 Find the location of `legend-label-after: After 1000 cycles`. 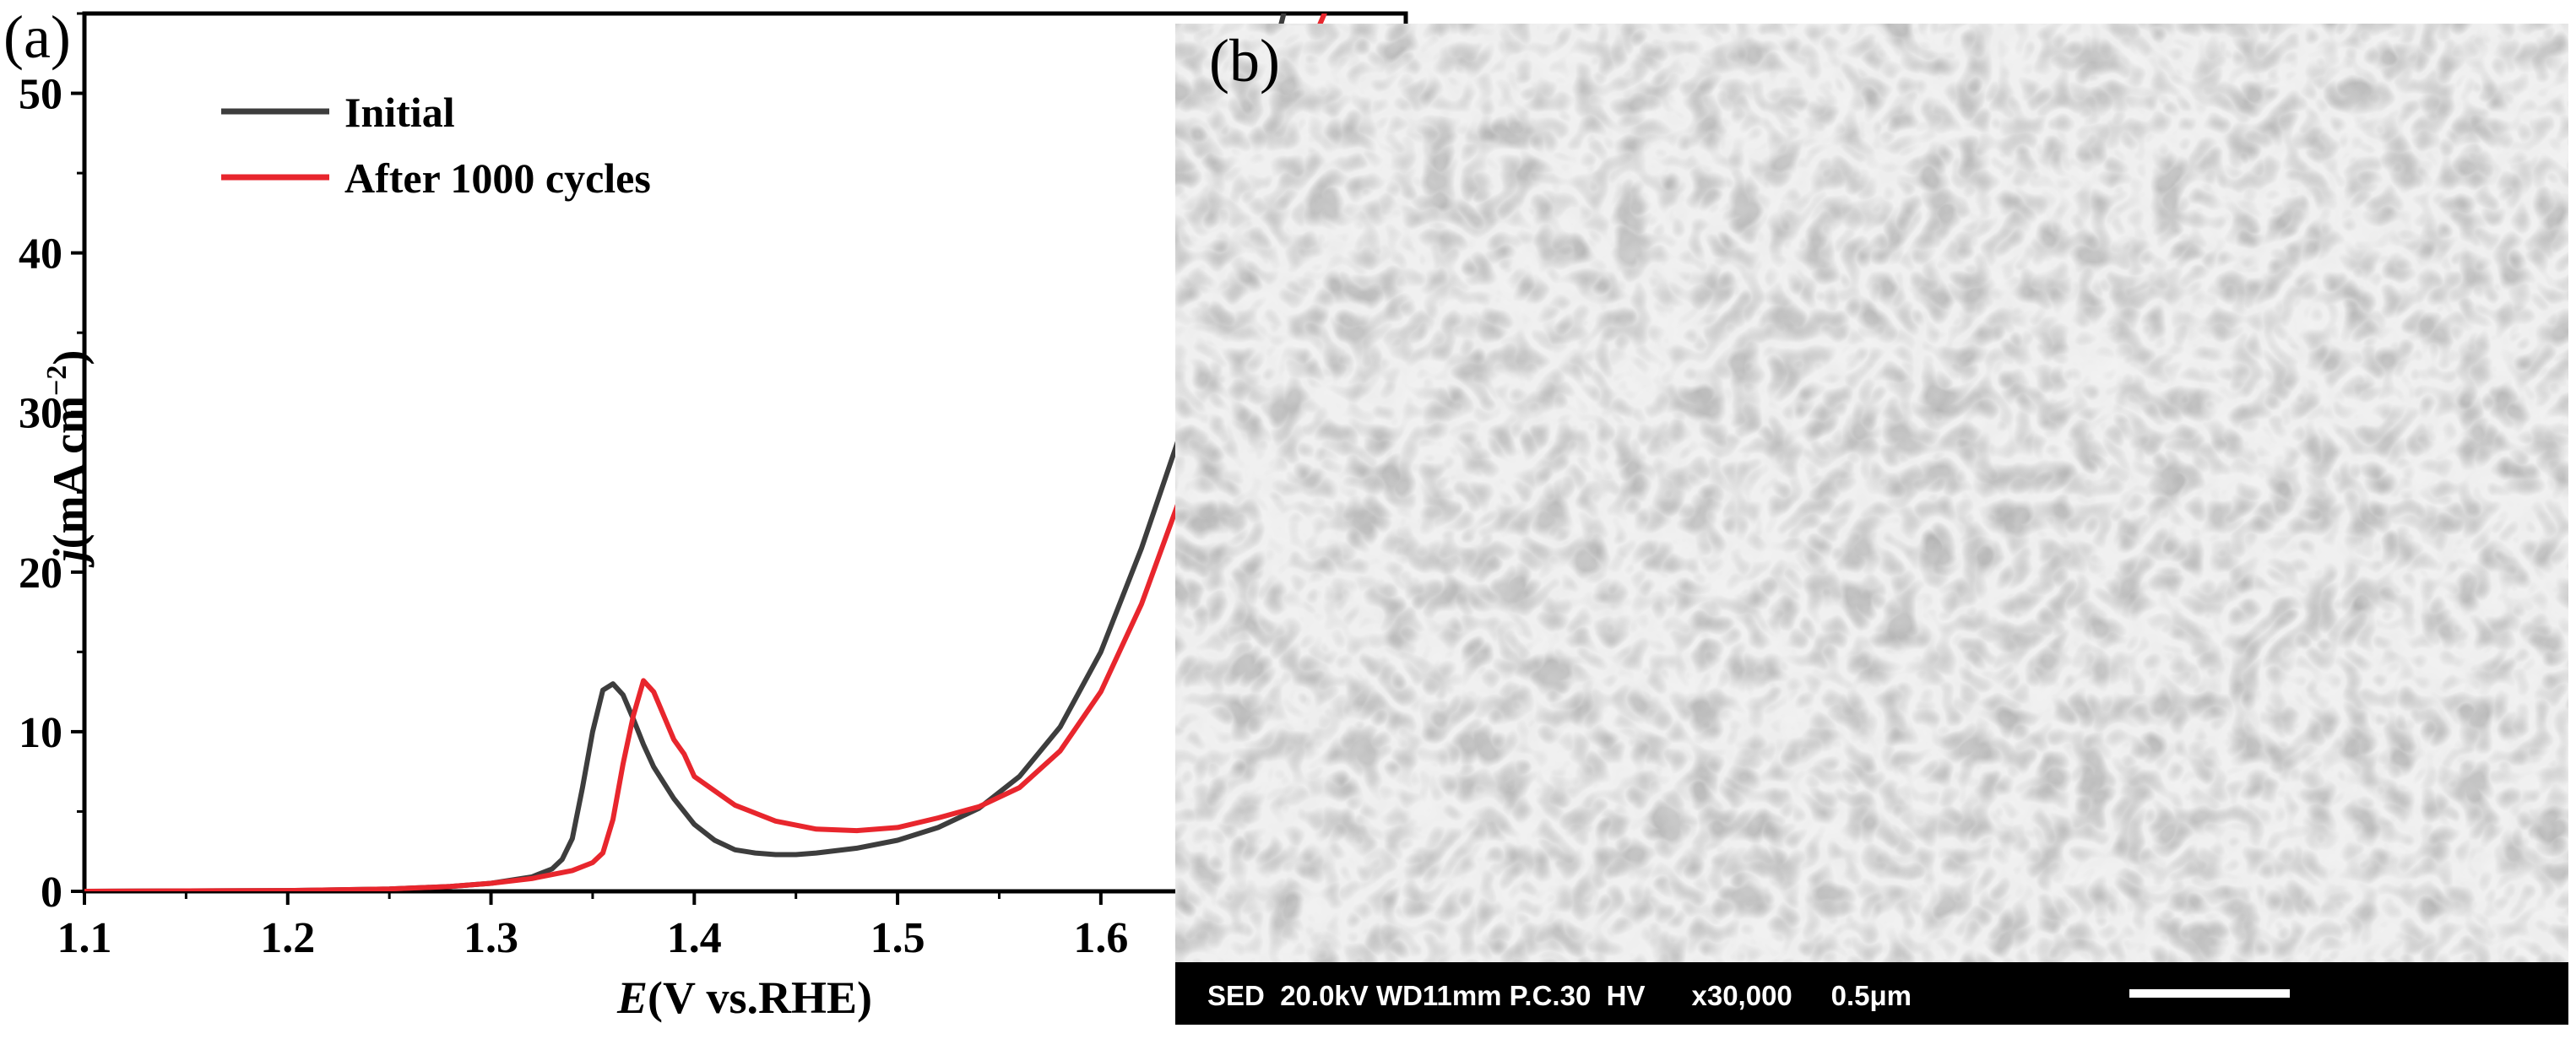

legend-label-after: After 1000 cycles is located at coordinates (498, 178).